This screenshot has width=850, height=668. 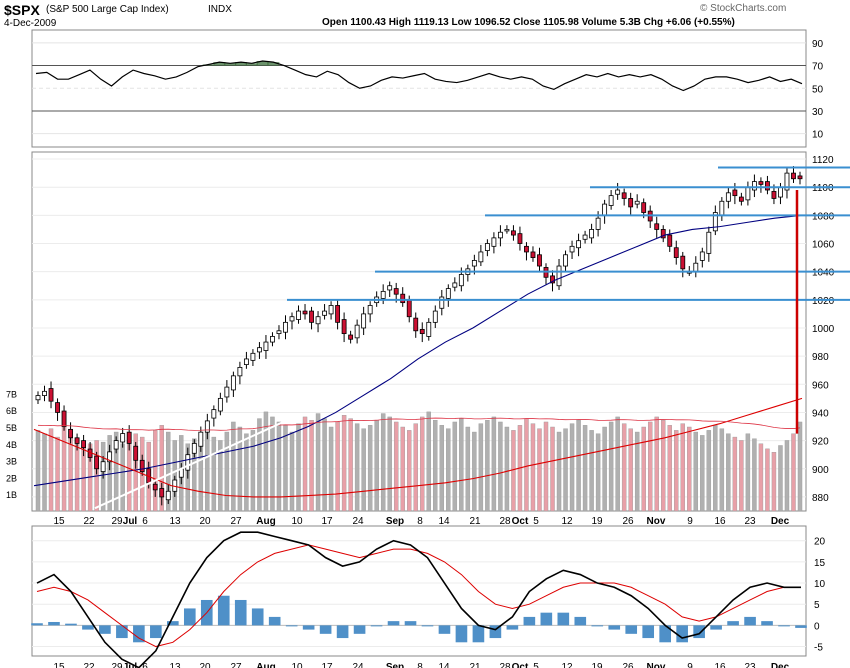 I want to click on x-axis-label: Aug, so click(x=265, y=521).